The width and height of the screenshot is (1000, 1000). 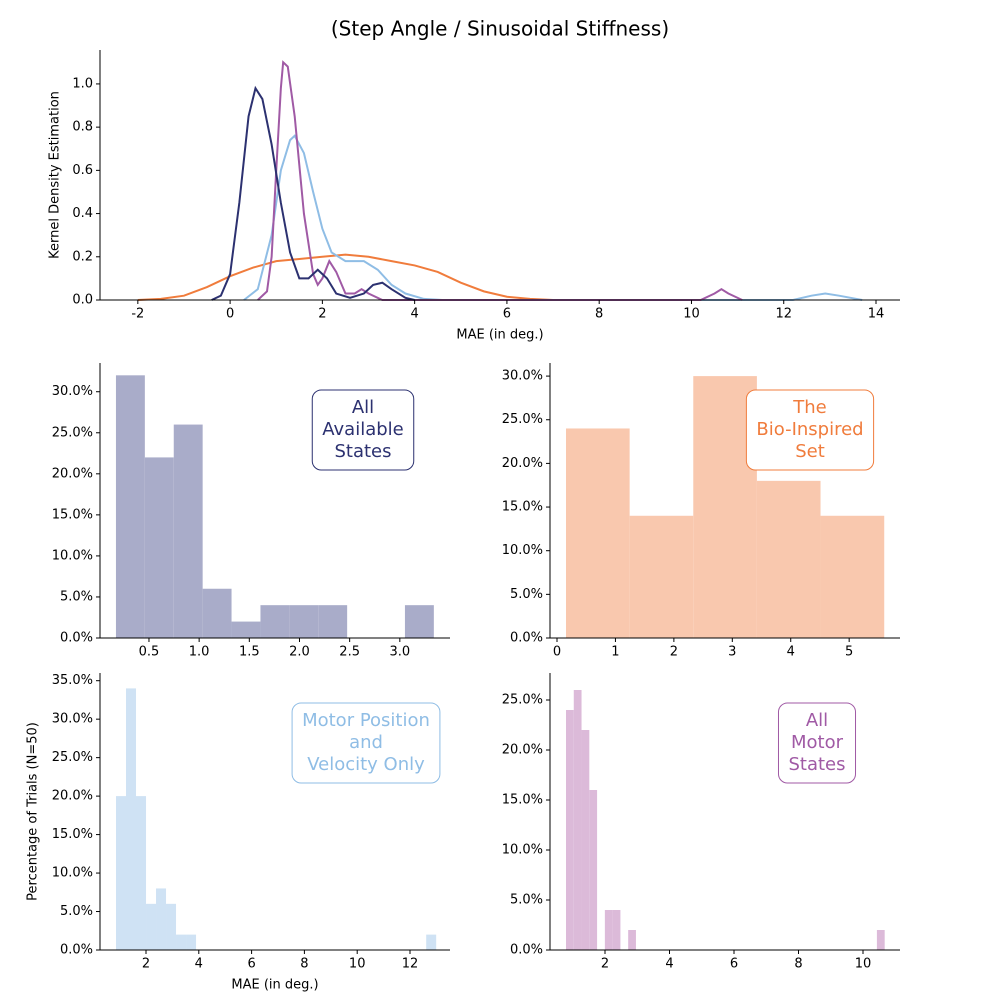 I want to click on annotation-text: Motor Position, so click(x=366, y=720).